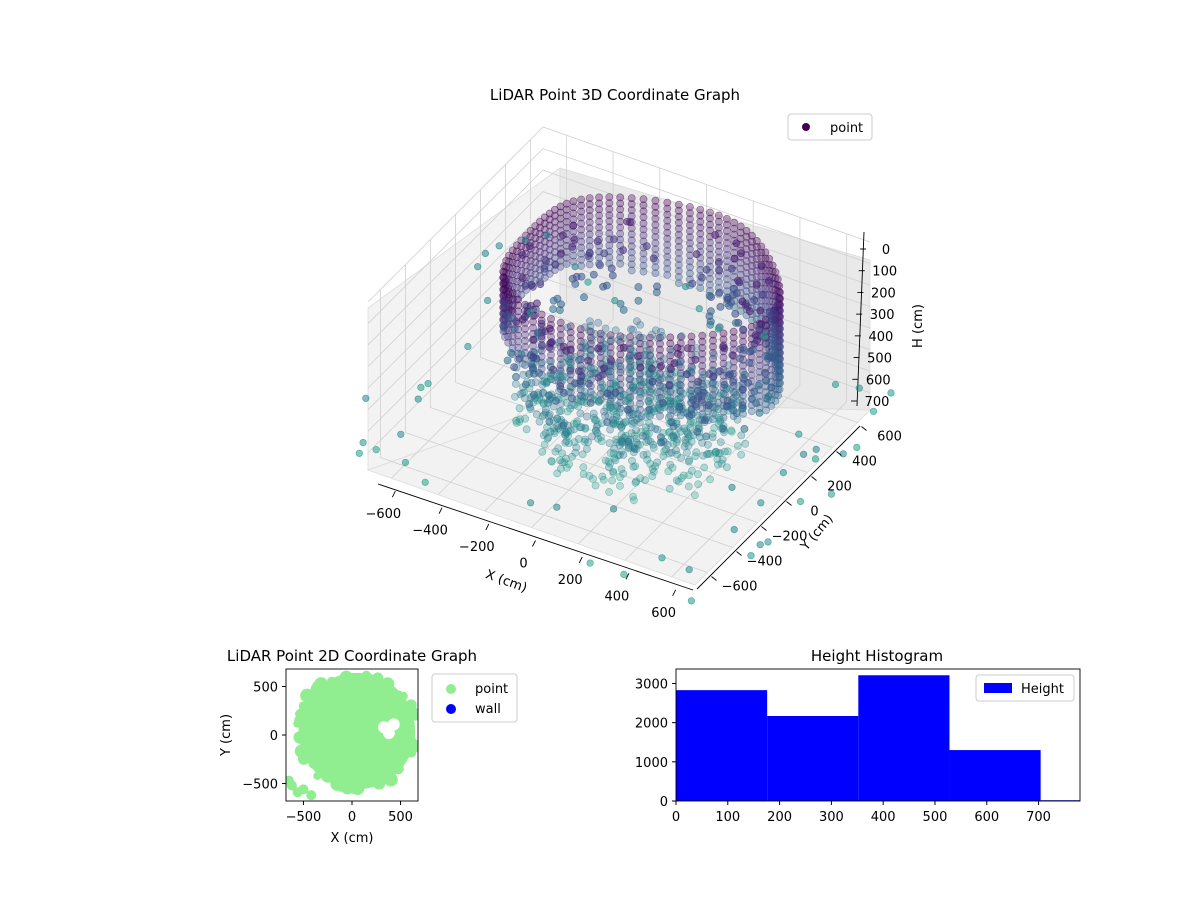 Image resolution: width=1200 pixels, height=900 pixels. What do you see at coordinates (739, 553) in the screenshot?
I see `y-tick-3d` at bounding box center [739, 553].